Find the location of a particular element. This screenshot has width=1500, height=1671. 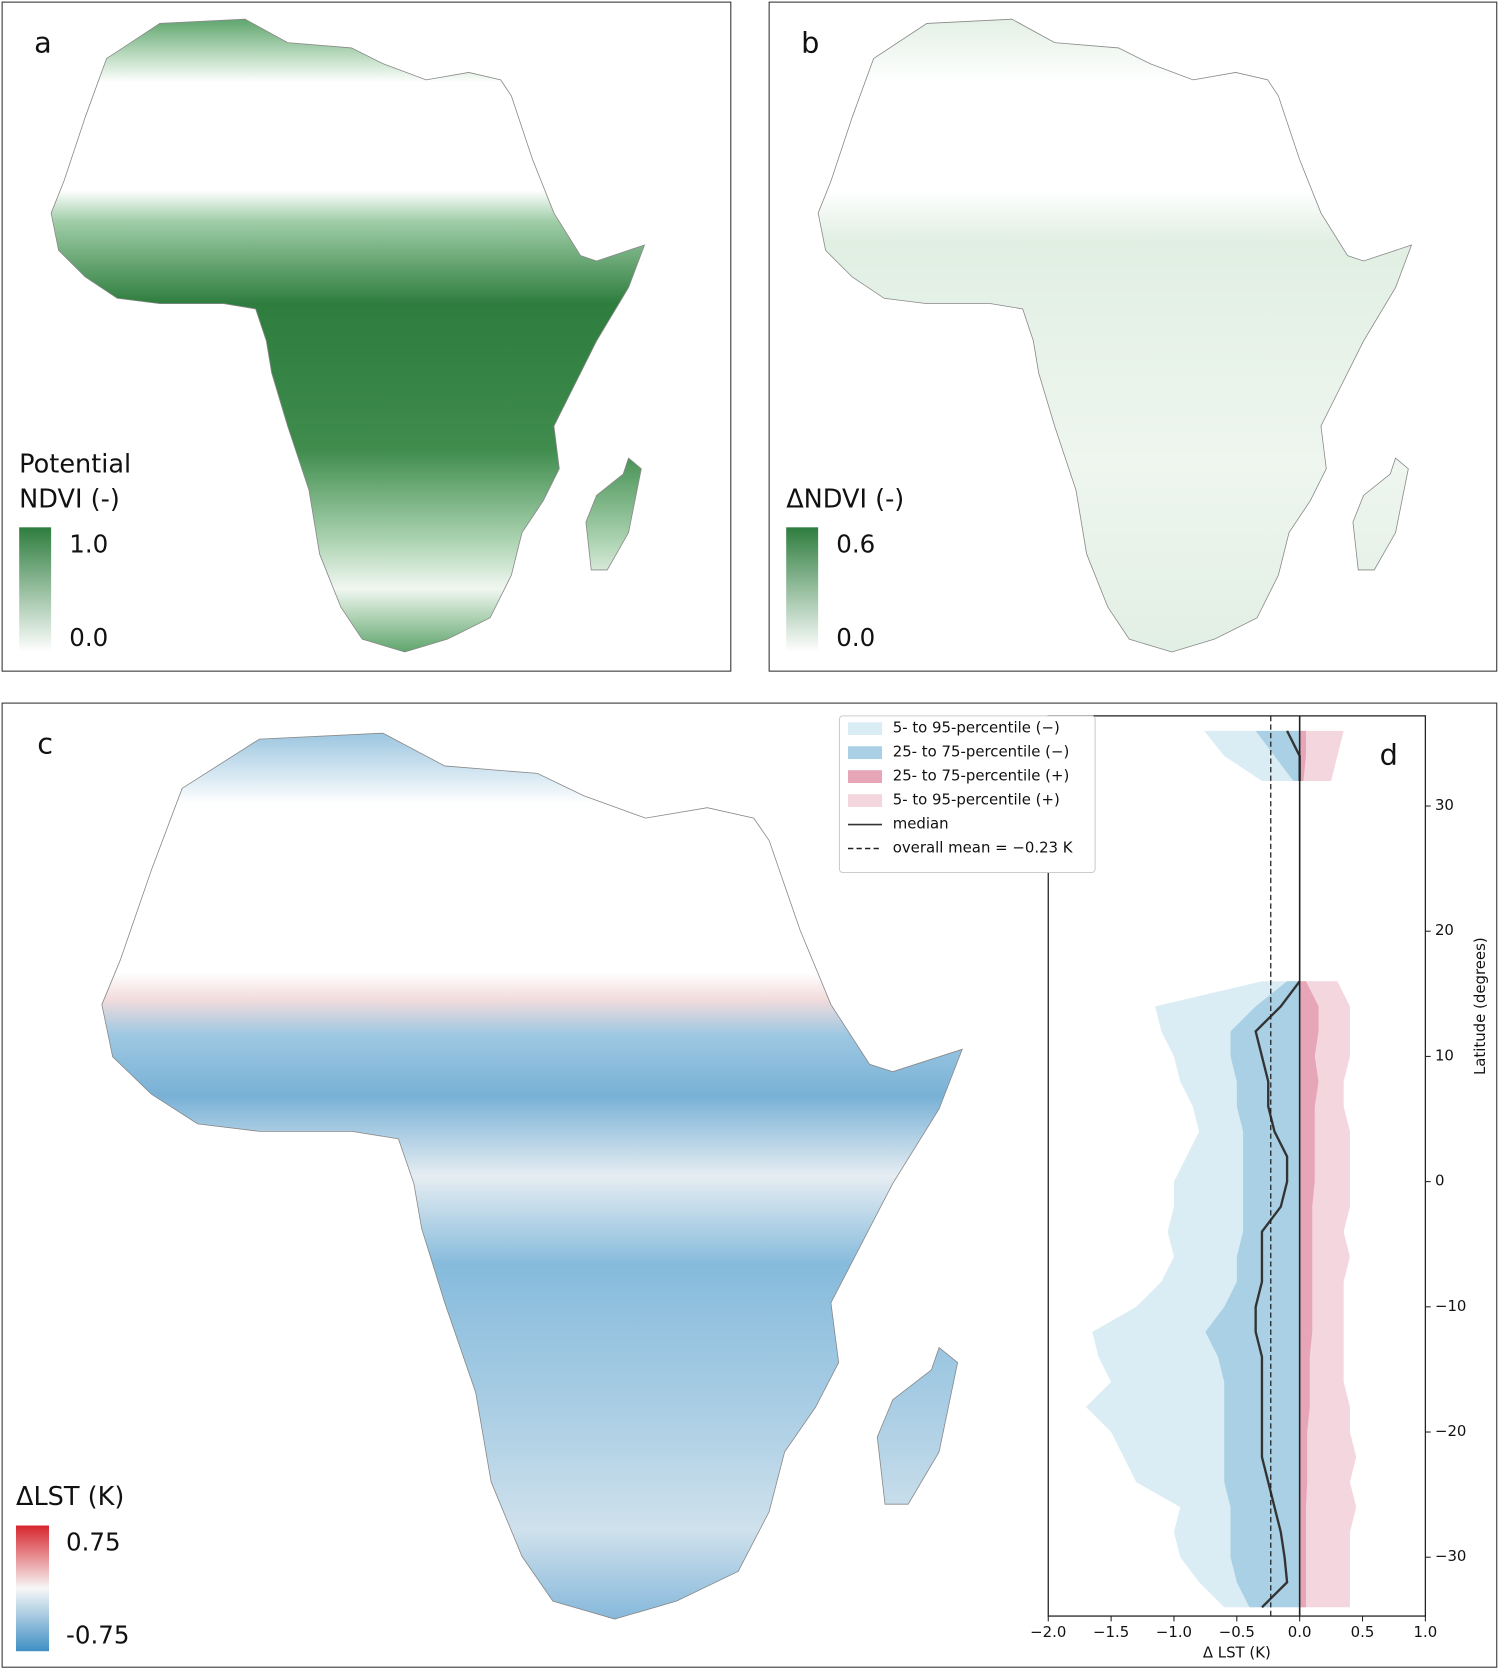

colorbar-label: 0.75 is located at coordinates (93, 1542).